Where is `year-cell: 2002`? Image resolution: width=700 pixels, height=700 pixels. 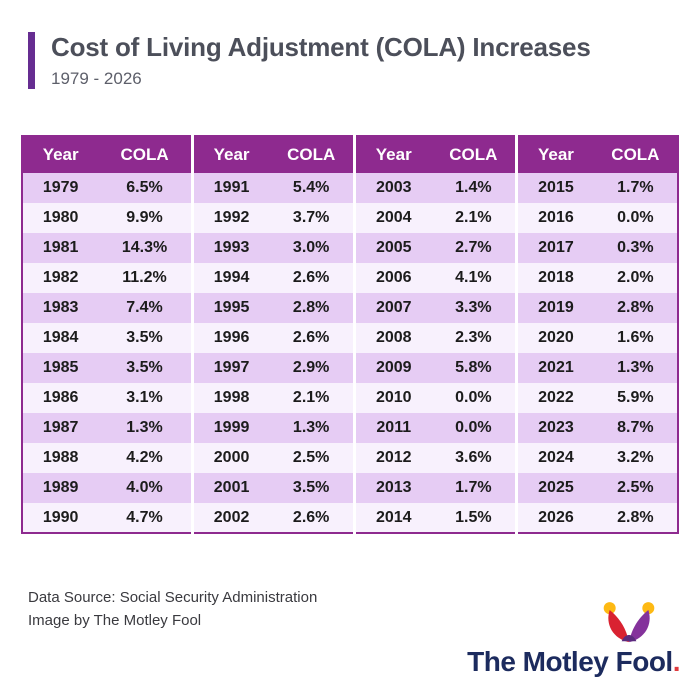
year-cell: 2002 is located at coordinates (230, 518).